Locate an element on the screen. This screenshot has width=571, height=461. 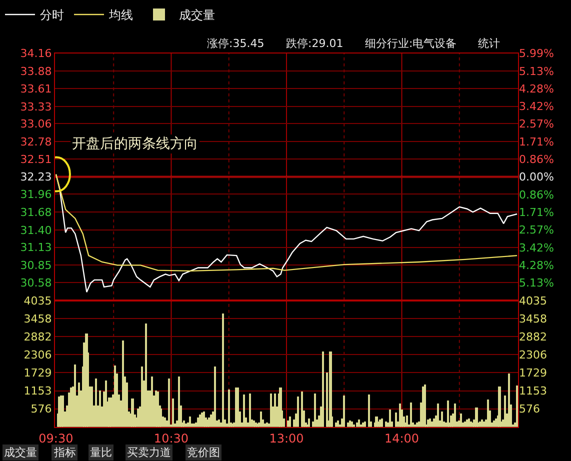
x-tick-label: 14:00 is located at coordinates (402, 438).